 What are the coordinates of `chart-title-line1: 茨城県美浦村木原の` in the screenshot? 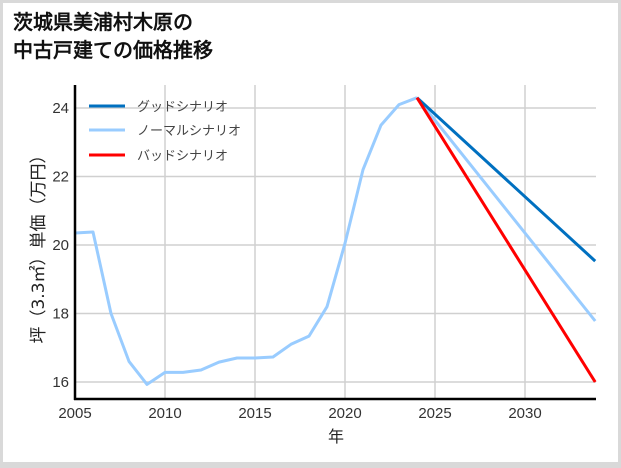 It's located at (103, 22).